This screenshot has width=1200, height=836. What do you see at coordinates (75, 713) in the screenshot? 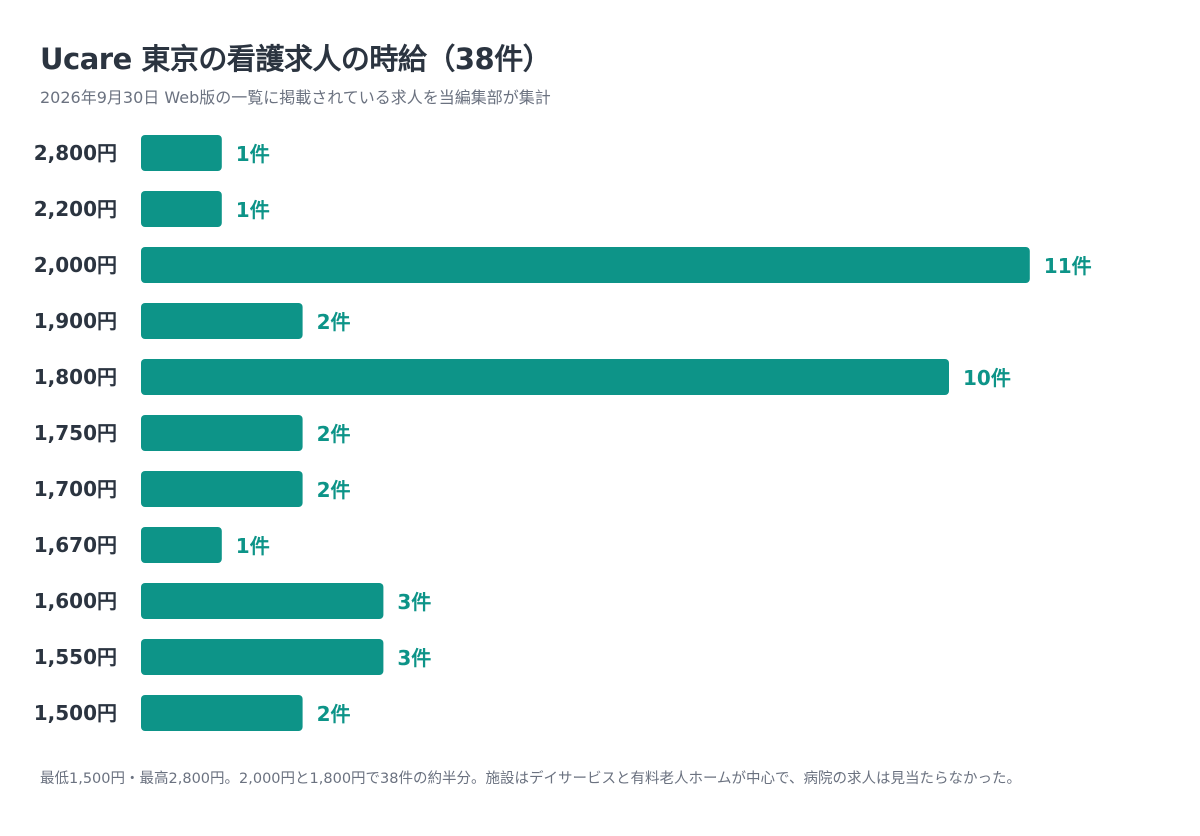
I see `category-label: 1,500円` at bounding box center [75, 713].